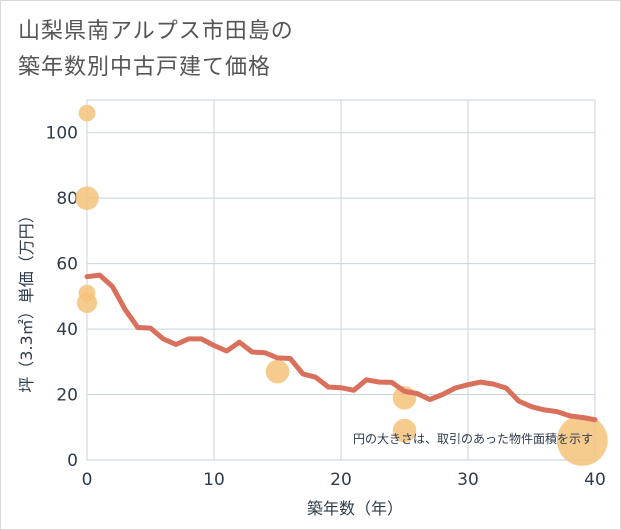  Describe the element at coordinates (67, 199) in the screenshot. I see `y-tick-label: 80` at that location.